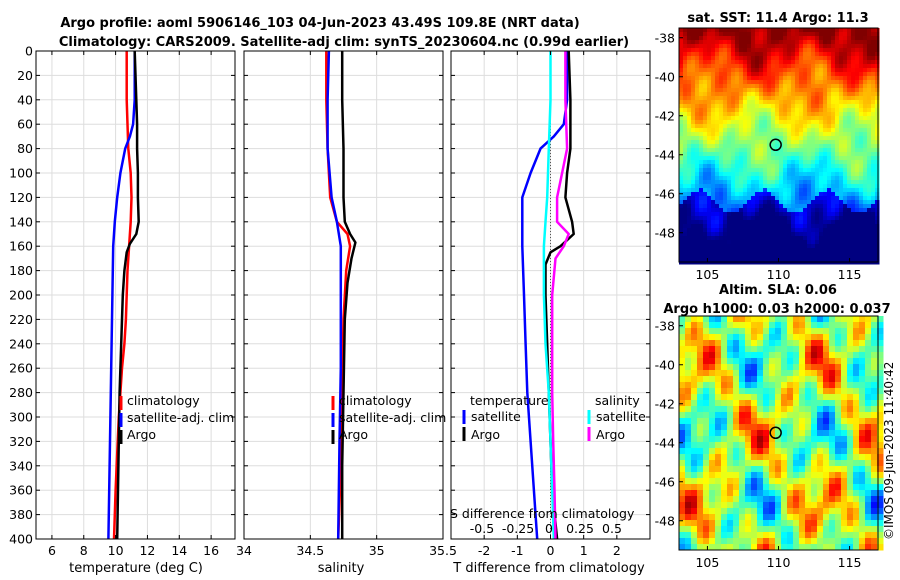 The image size is (900, 580). What do you see at coordinates (545, 295) in the screenshot?
I see `difference-series-t-satellite` at bounding box center [545, 295].